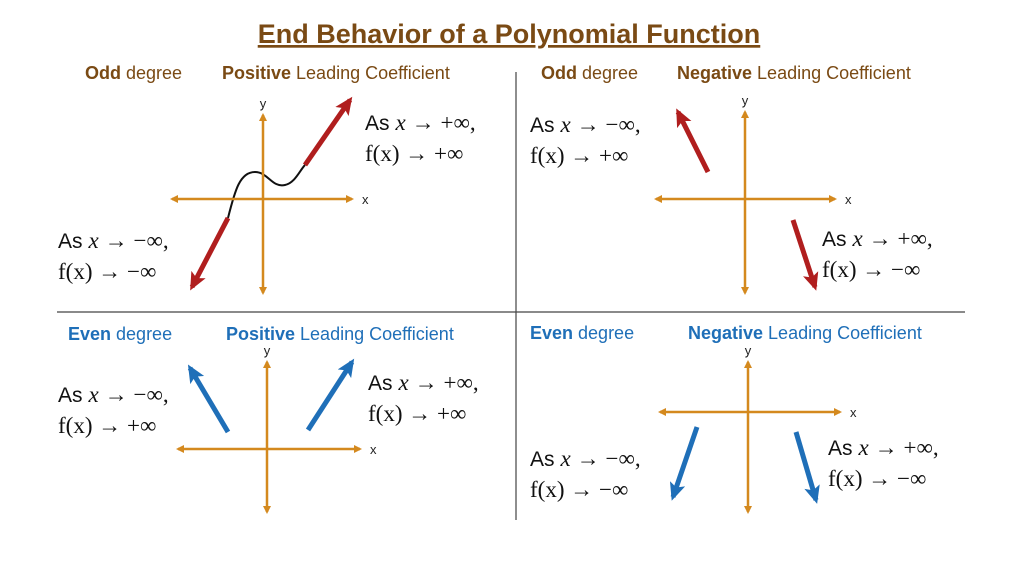 The width and height of the screenshot is (1024, 576). What do you see at coordinates (266, 191) in the screenshot?
I see `curve` at bounding box center [266, 191].